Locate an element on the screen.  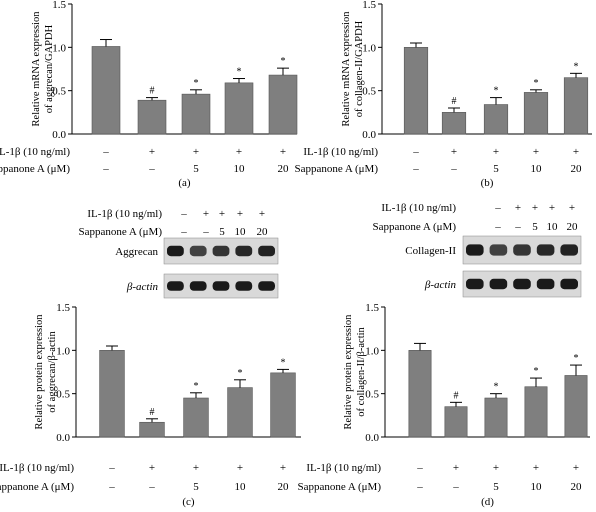
panel-label: (a) is located at coordinates (184, 183).